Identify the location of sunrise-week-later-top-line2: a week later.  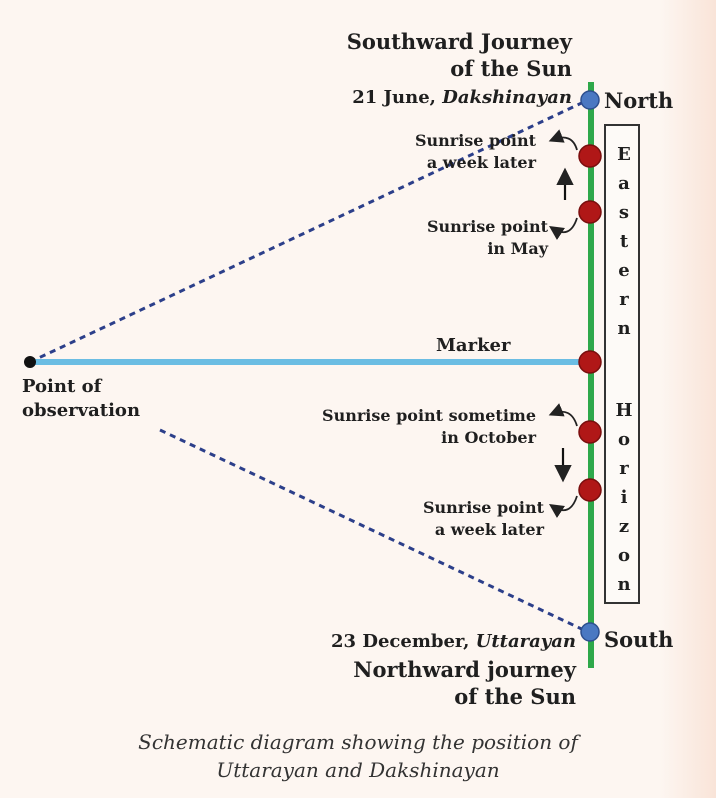
(481, 162).